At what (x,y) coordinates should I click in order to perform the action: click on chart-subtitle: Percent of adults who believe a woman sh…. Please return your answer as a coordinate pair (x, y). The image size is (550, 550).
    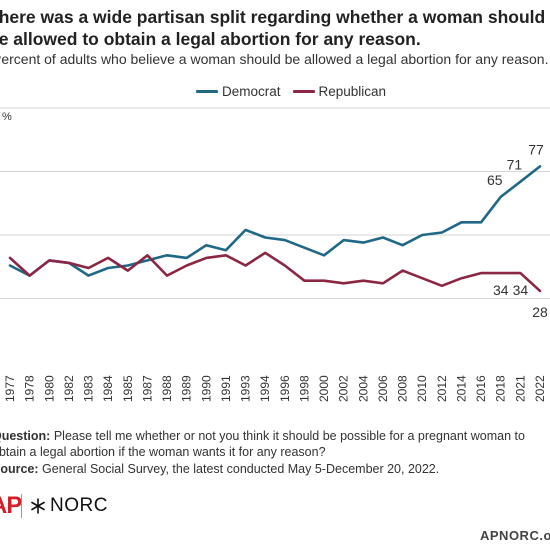
    Looking at the image, I should click on (274, 59).